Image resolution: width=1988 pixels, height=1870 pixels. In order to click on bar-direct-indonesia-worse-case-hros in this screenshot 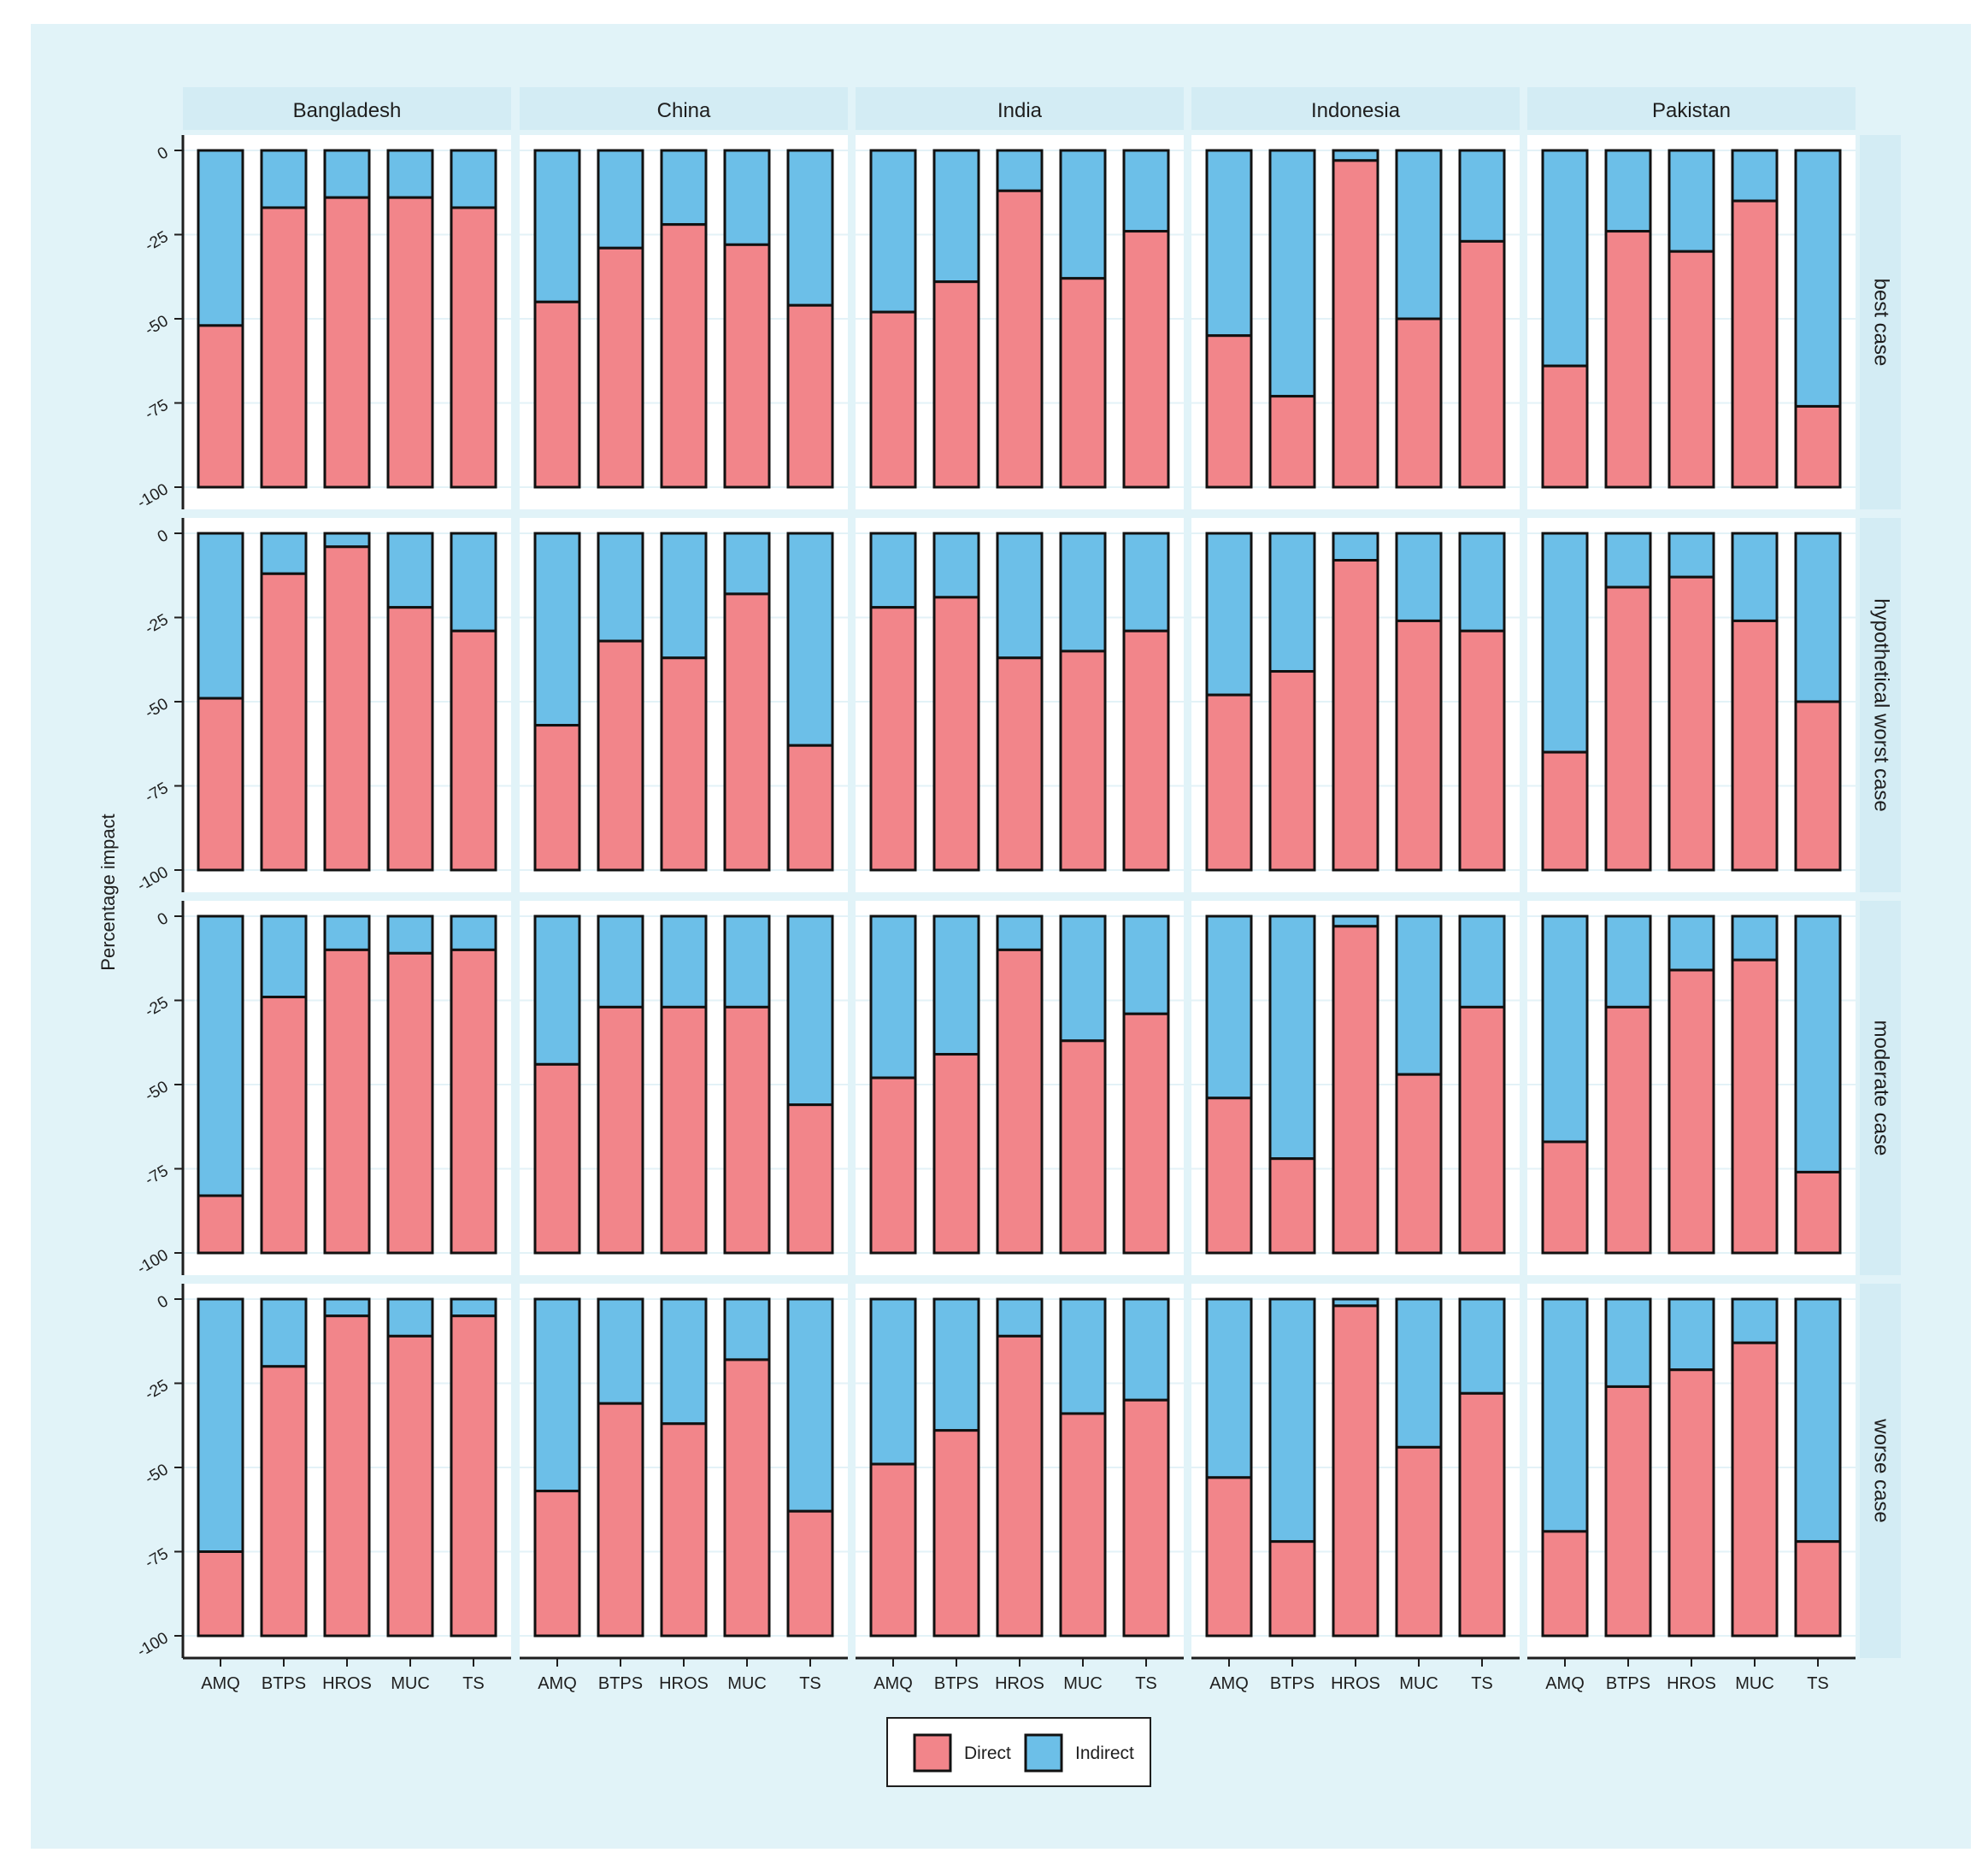, I will do `click(1355, 1471)`.